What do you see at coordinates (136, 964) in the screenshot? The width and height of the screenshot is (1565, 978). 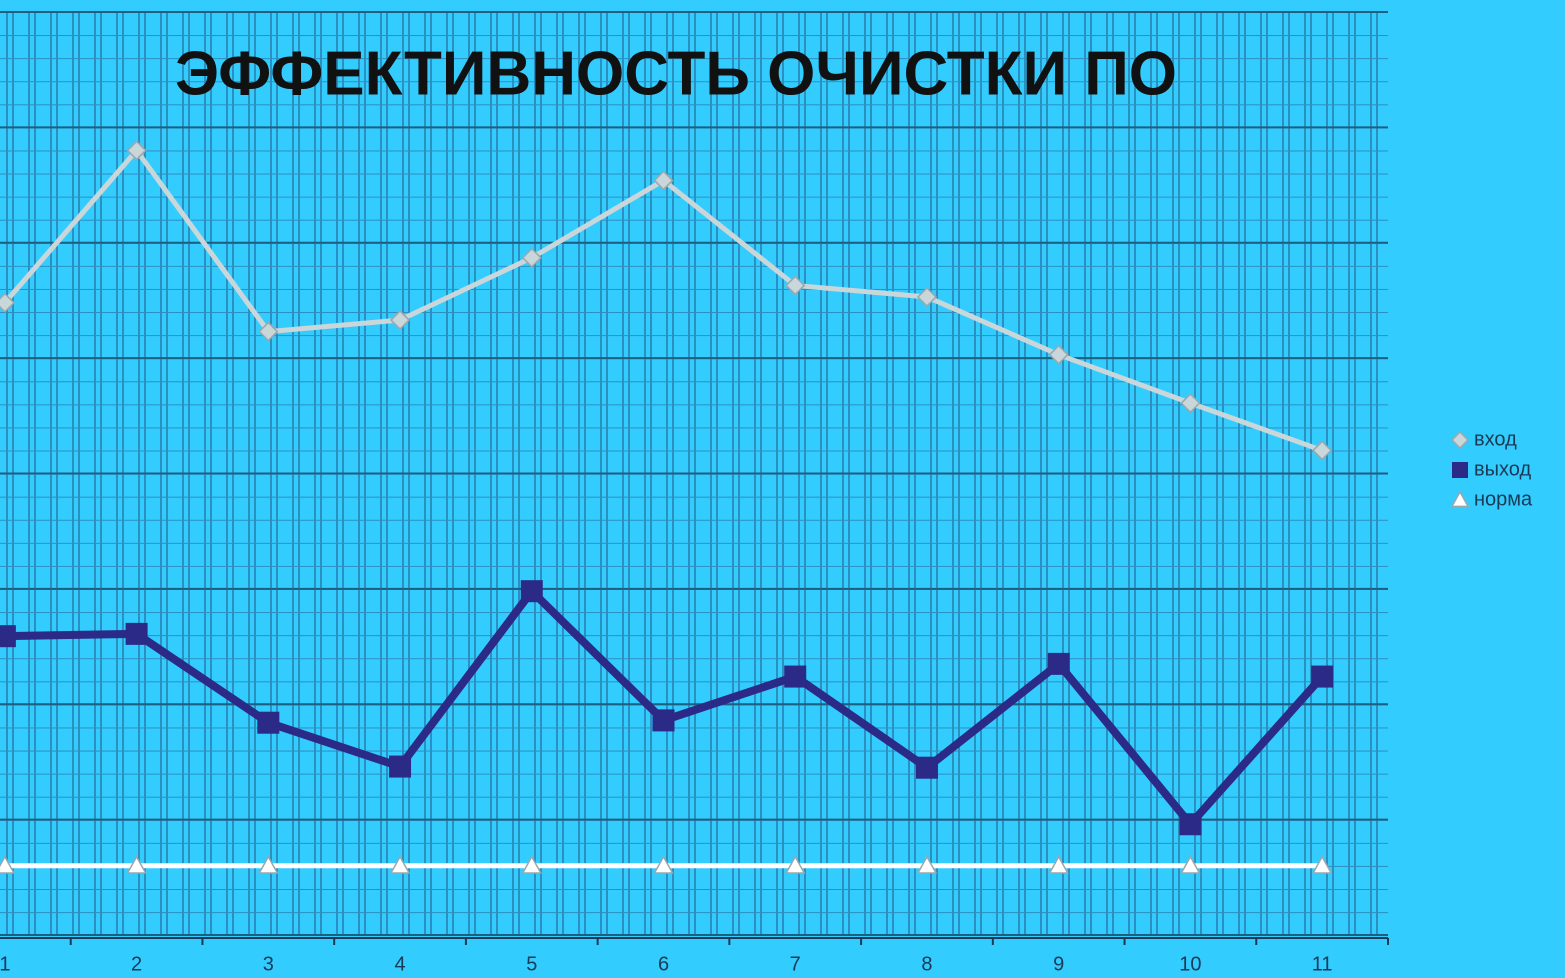 I see `x-tick-label: 2` at bounding box center [136, 964].